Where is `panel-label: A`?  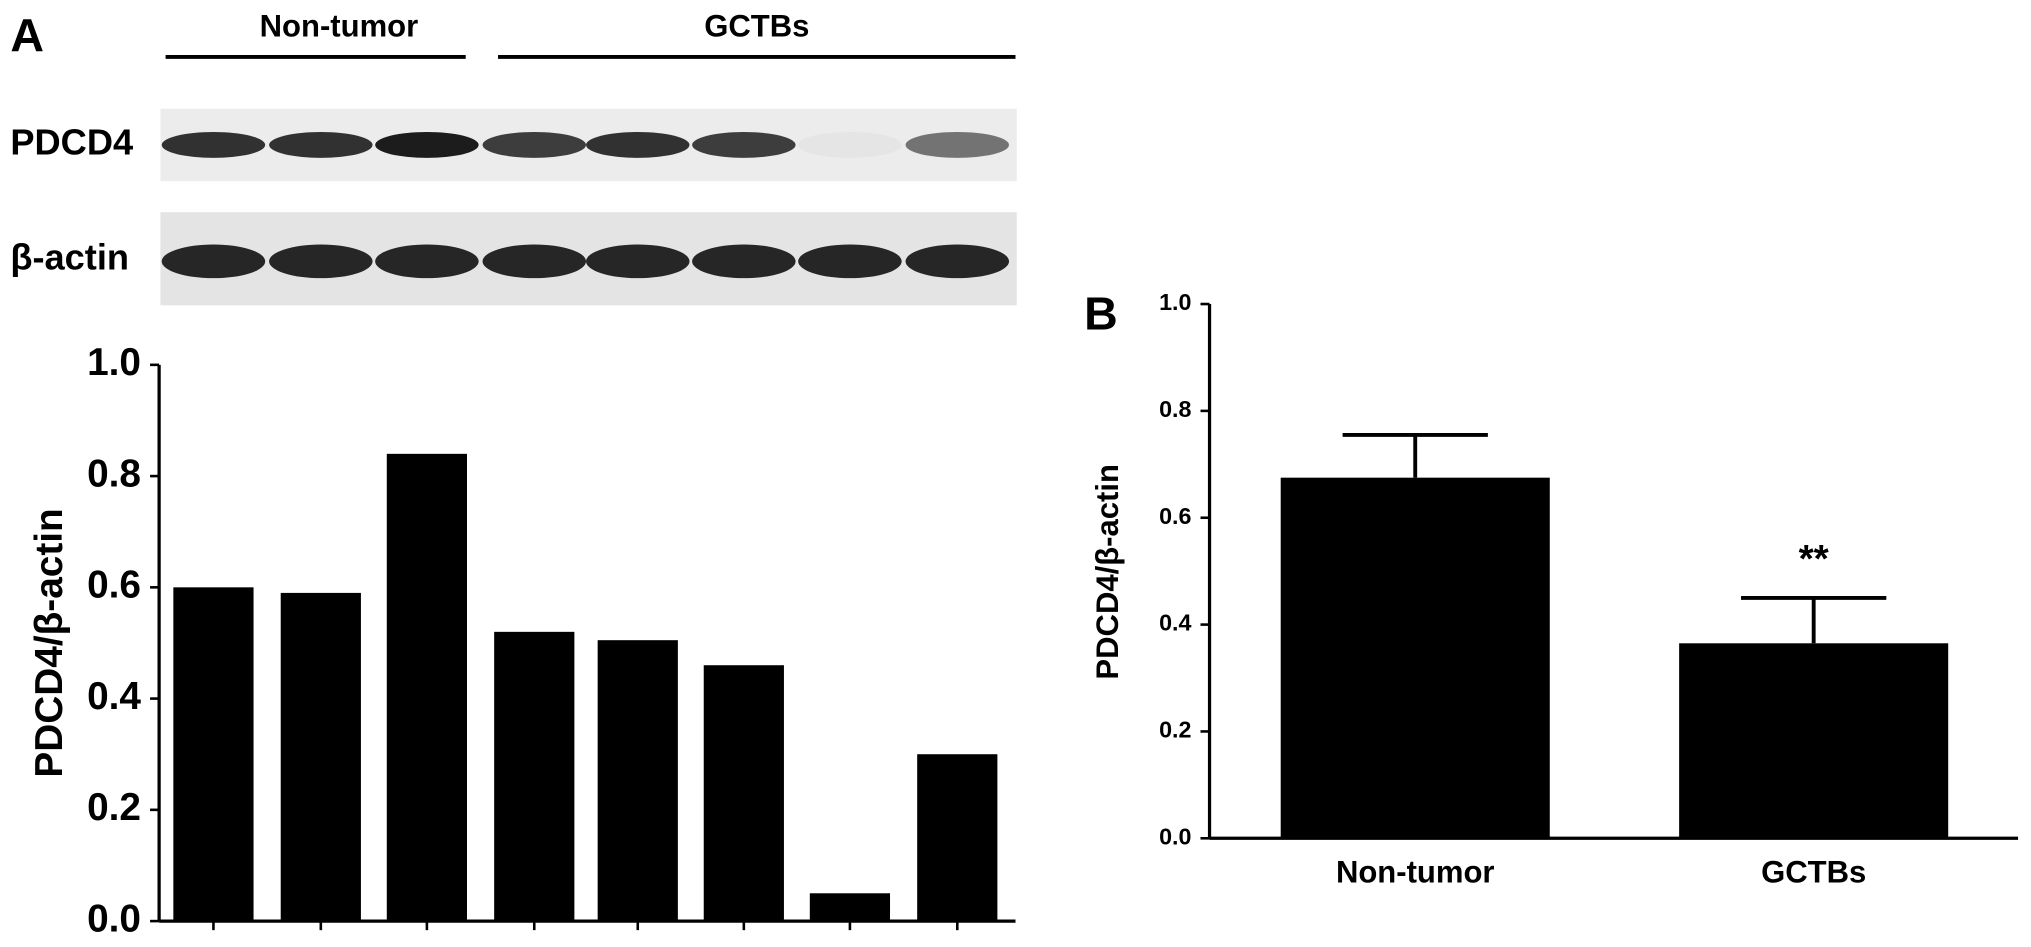
panel-label: A is located at coordinates (27, 35).